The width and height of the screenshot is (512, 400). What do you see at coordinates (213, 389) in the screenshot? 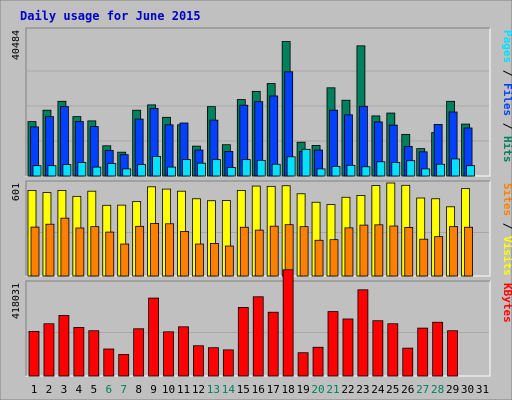
I see `x-tick-label: 13` at bounding box center [213, 389].